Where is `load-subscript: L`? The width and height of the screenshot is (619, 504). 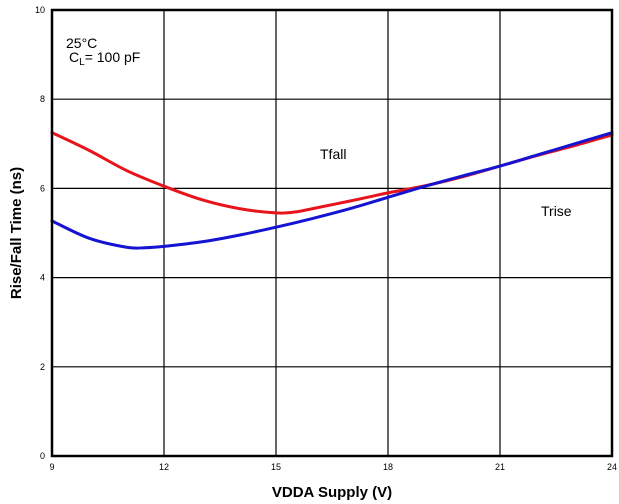
load-subscript: L is located at coordinates (82, 62).